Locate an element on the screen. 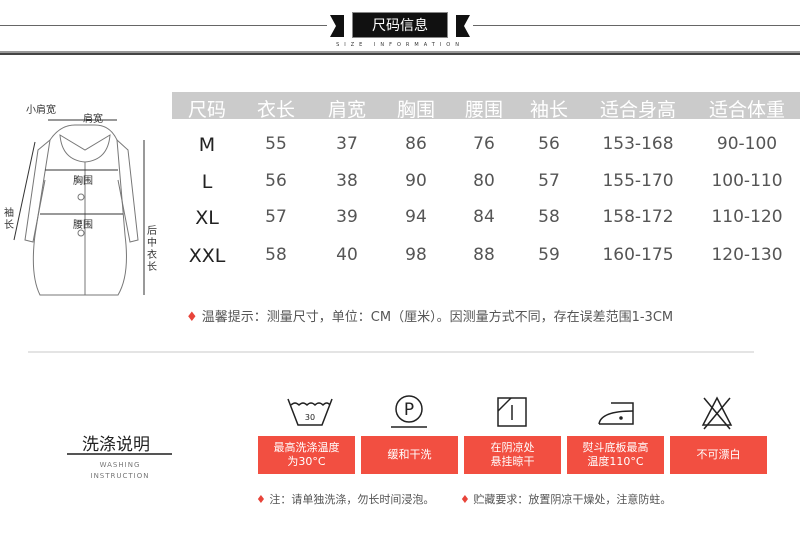 This screenshot has width=800, height=537. coat-measure-diagram is located at coordinates (79, 207).